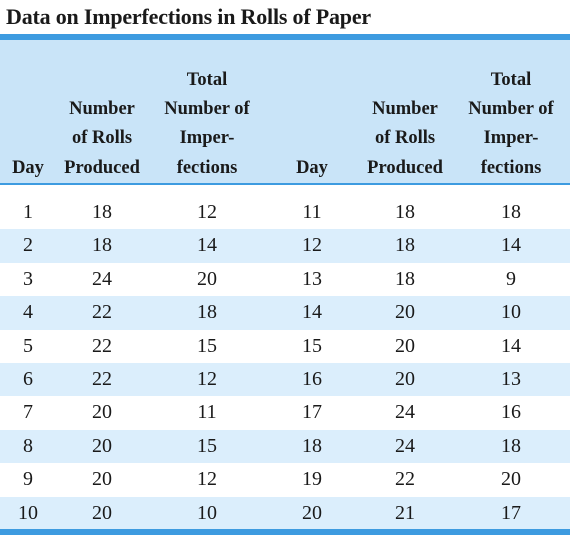 Image resolution: width=570 pixels, height=538 pixels. Describe the element at coordinates (28, 412) in the screenshot. I see `cell-day: 7` at that location.